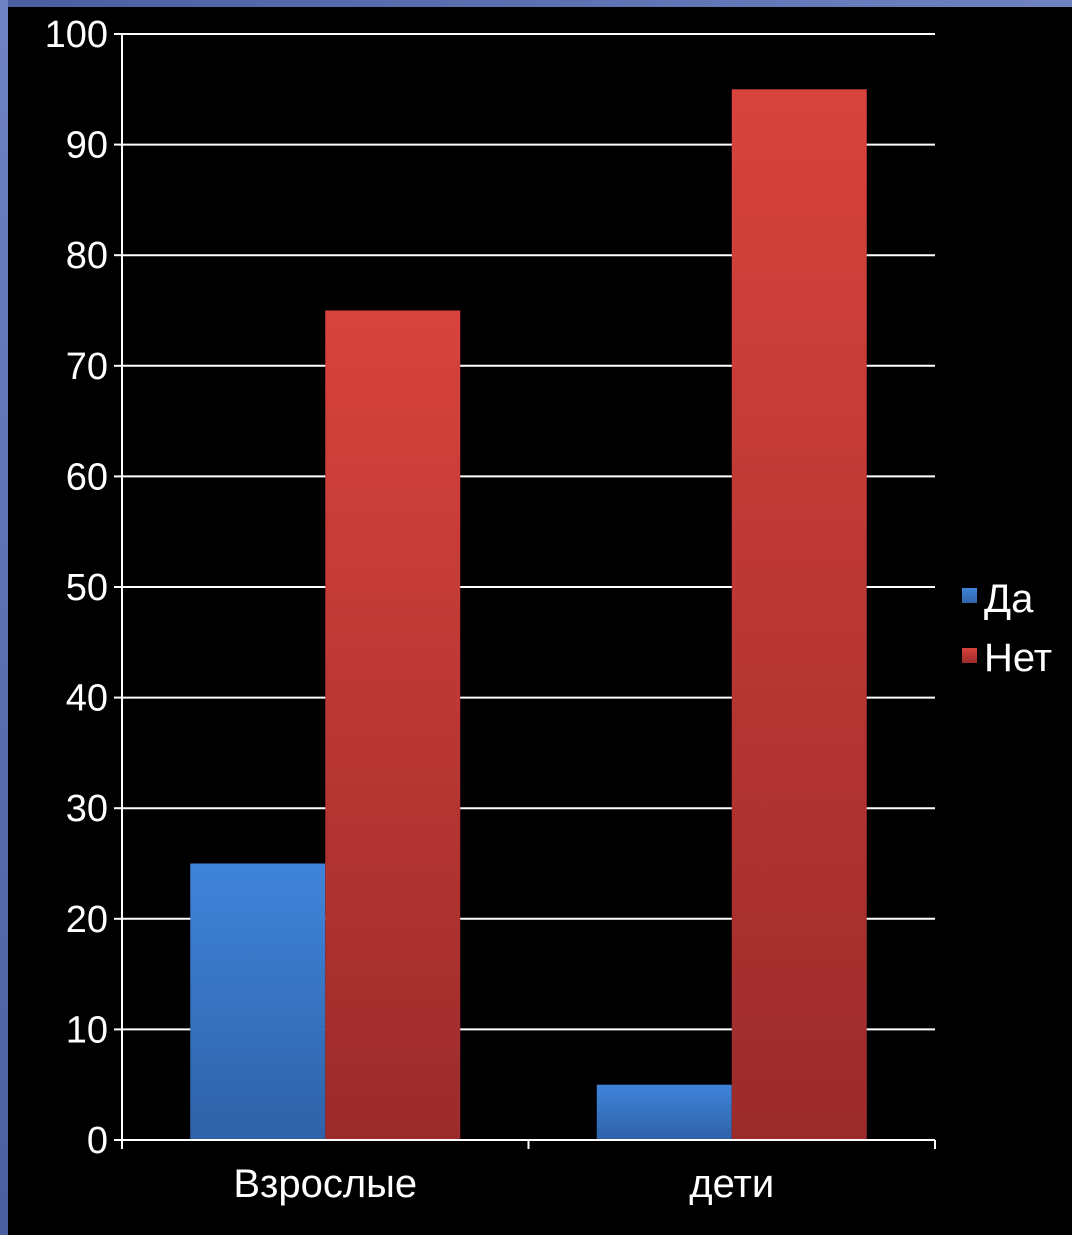 Image resolution: width=1072 pixels, height=1235 pixels. Describe the element at coordinates (87, 588) in the screenshot. I see `y-tick-label: 50` at that location.